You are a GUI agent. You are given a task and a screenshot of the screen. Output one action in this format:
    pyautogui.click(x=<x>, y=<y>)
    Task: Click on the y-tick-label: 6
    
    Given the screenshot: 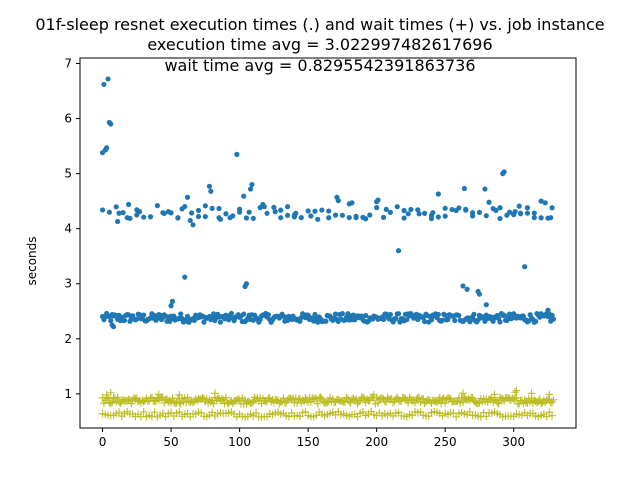 What is the action you would take?
    pyautogui.click(x=68, y=119)
    